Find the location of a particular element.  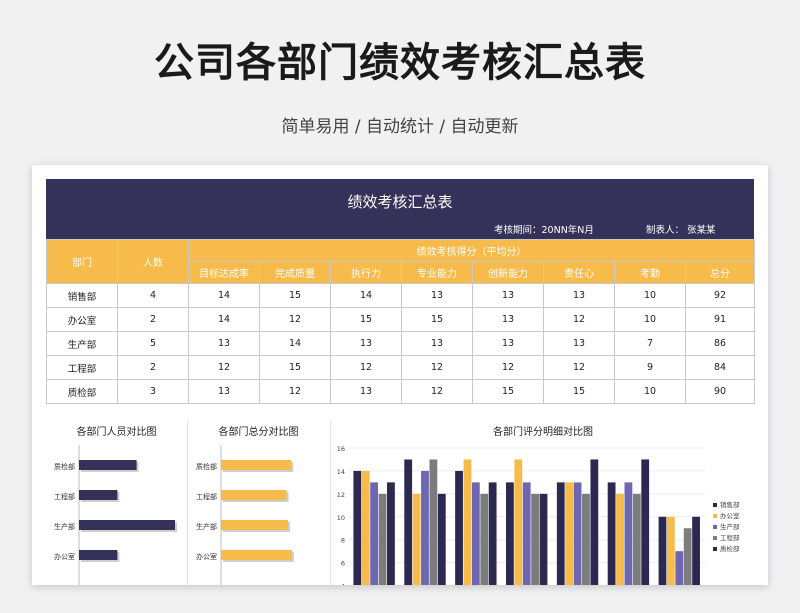

detail-ytick: 16 is located at coordinates (341, 449).